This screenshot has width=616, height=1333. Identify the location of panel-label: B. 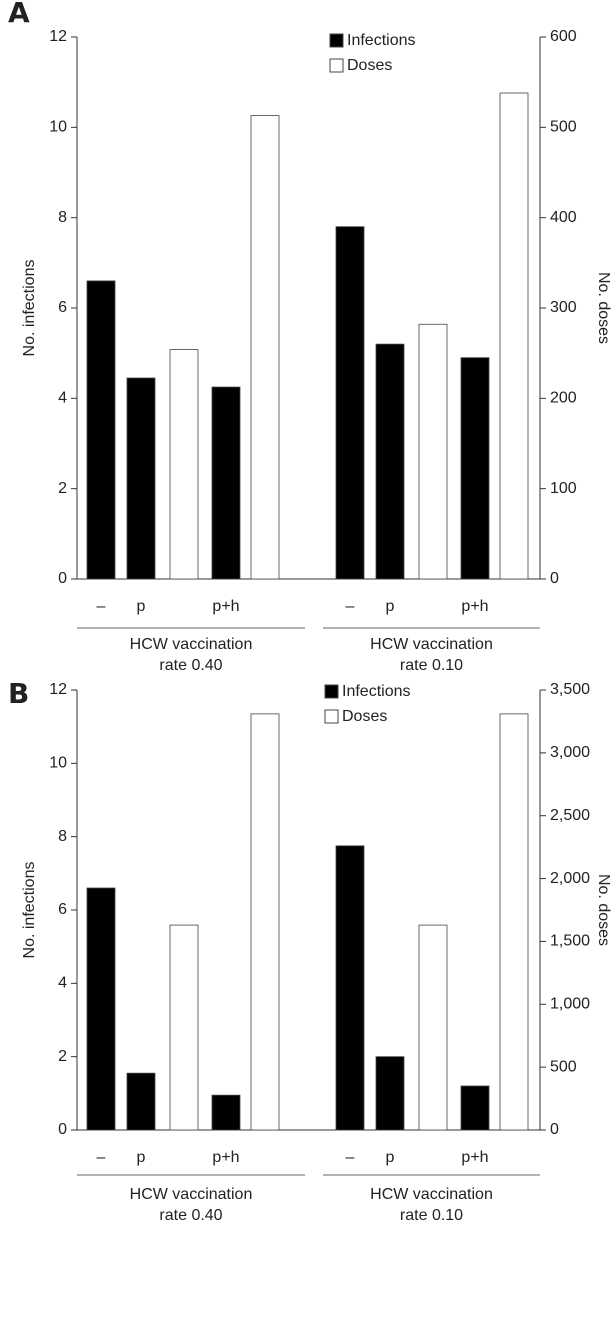
(18, 693).